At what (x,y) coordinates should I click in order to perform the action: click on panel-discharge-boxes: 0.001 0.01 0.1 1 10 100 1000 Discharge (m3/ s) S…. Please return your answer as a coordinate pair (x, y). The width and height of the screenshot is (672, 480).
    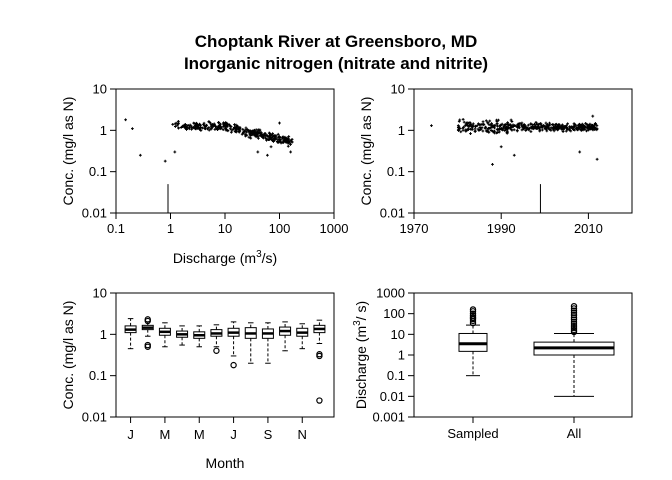
    Looking at the image, I should click on (492, 363).